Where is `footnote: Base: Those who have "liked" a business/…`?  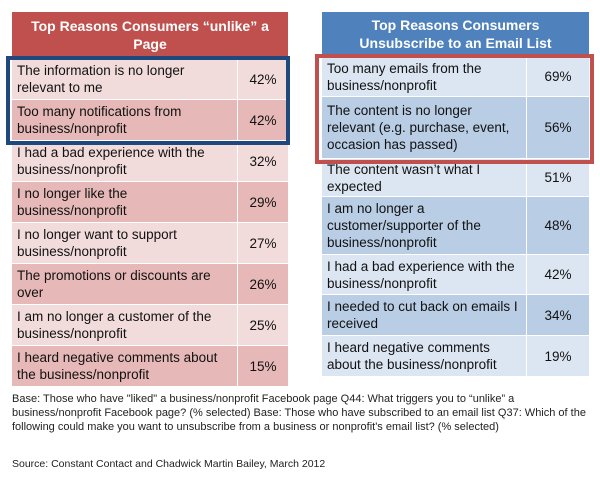
footnote: Base: Those who have "liked" a business/… is located at coordinates (299, 413).